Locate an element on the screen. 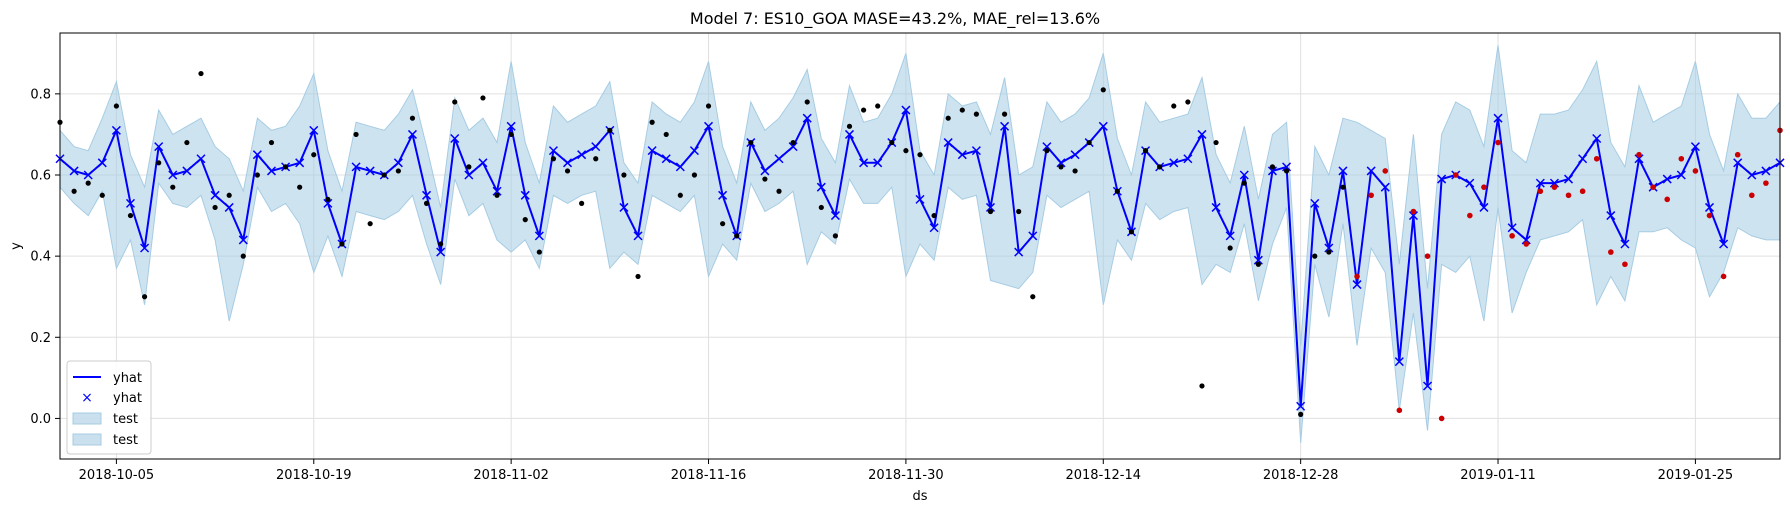  legend-box is located at coordinates (109, 407).